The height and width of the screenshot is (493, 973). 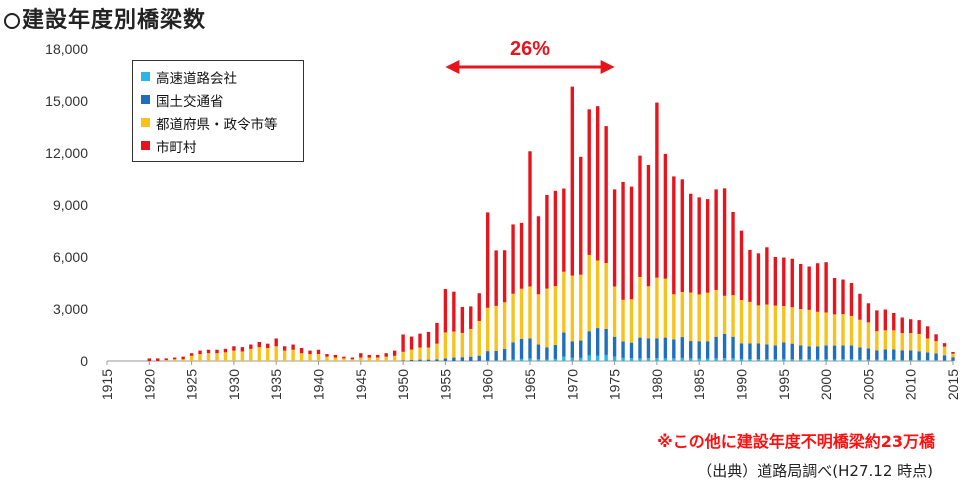 What do you see at coordinates (192, 384) in the screenshot?
I see `x-tick-label: 1925` at bounding box center [192, 384].